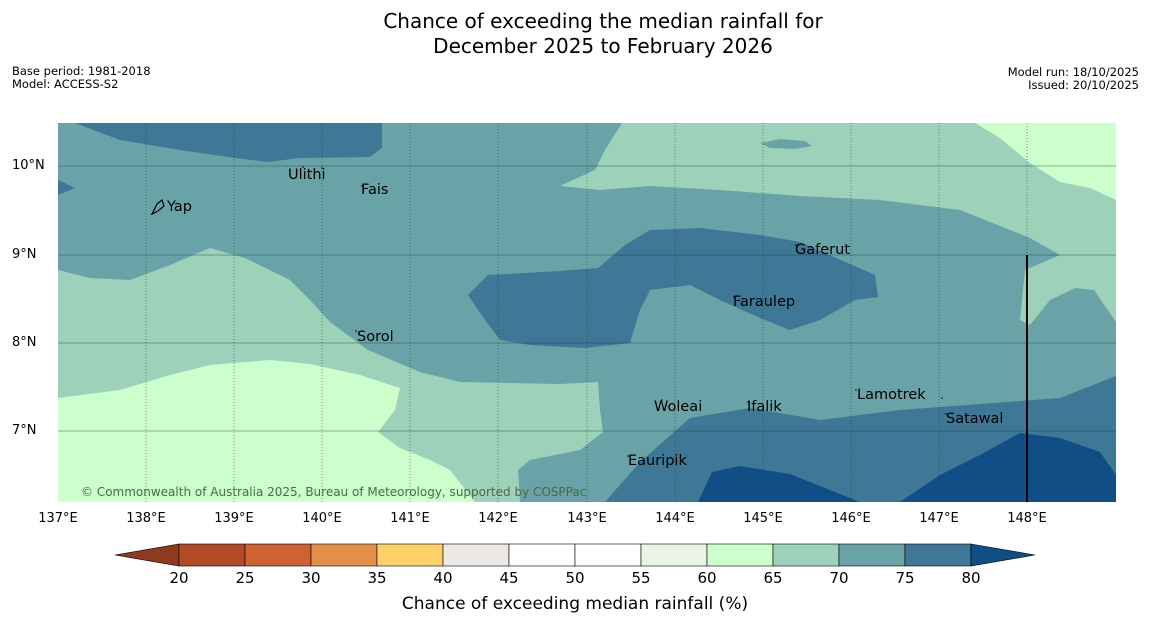 The image size is (1150, 644). What do you see at coordinates (575, 604) in the screenshot?
I see `colorbar-title: Chance of exceeding median rainfall (%)` at bounding box center [575, 604].